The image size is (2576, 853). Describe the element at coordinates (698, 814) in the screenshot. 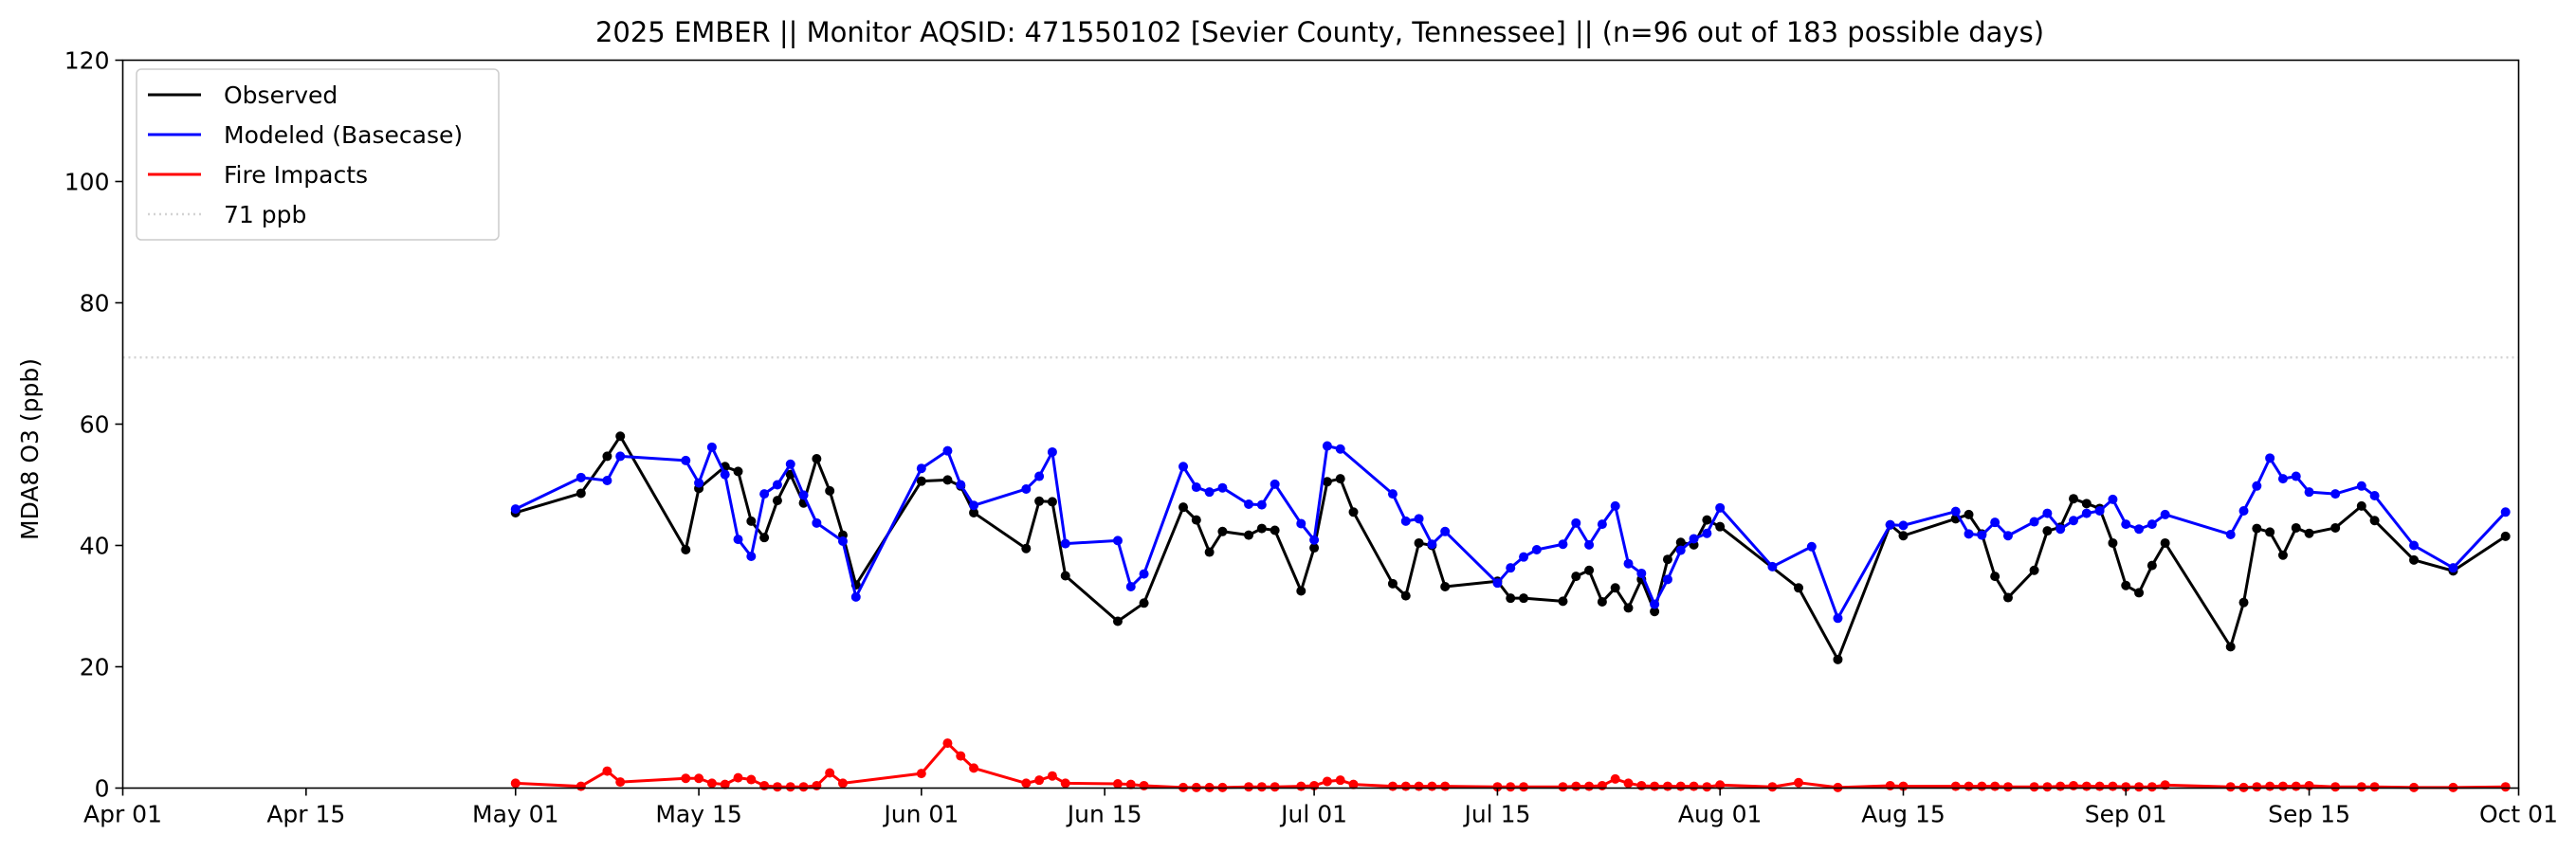

I see `x-tick-label: May 15` at that location.